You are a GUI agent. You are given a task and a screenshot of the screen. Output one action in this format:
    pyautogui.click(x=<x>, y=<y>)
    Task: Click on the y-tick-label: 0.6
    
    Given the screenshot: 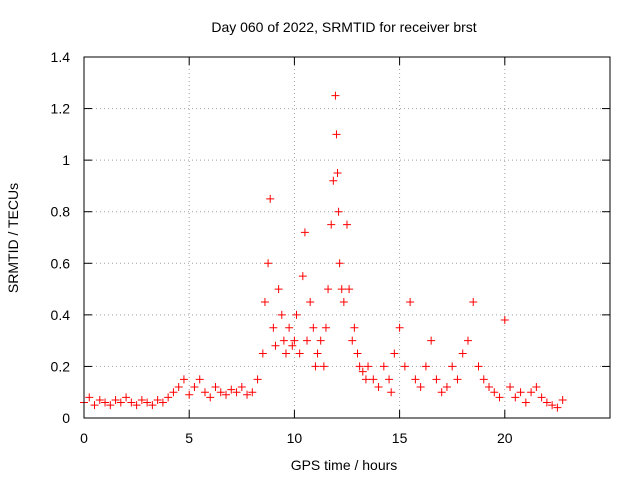 What is the action you would take?
    pyautogui.click(x=61, y=263)
    